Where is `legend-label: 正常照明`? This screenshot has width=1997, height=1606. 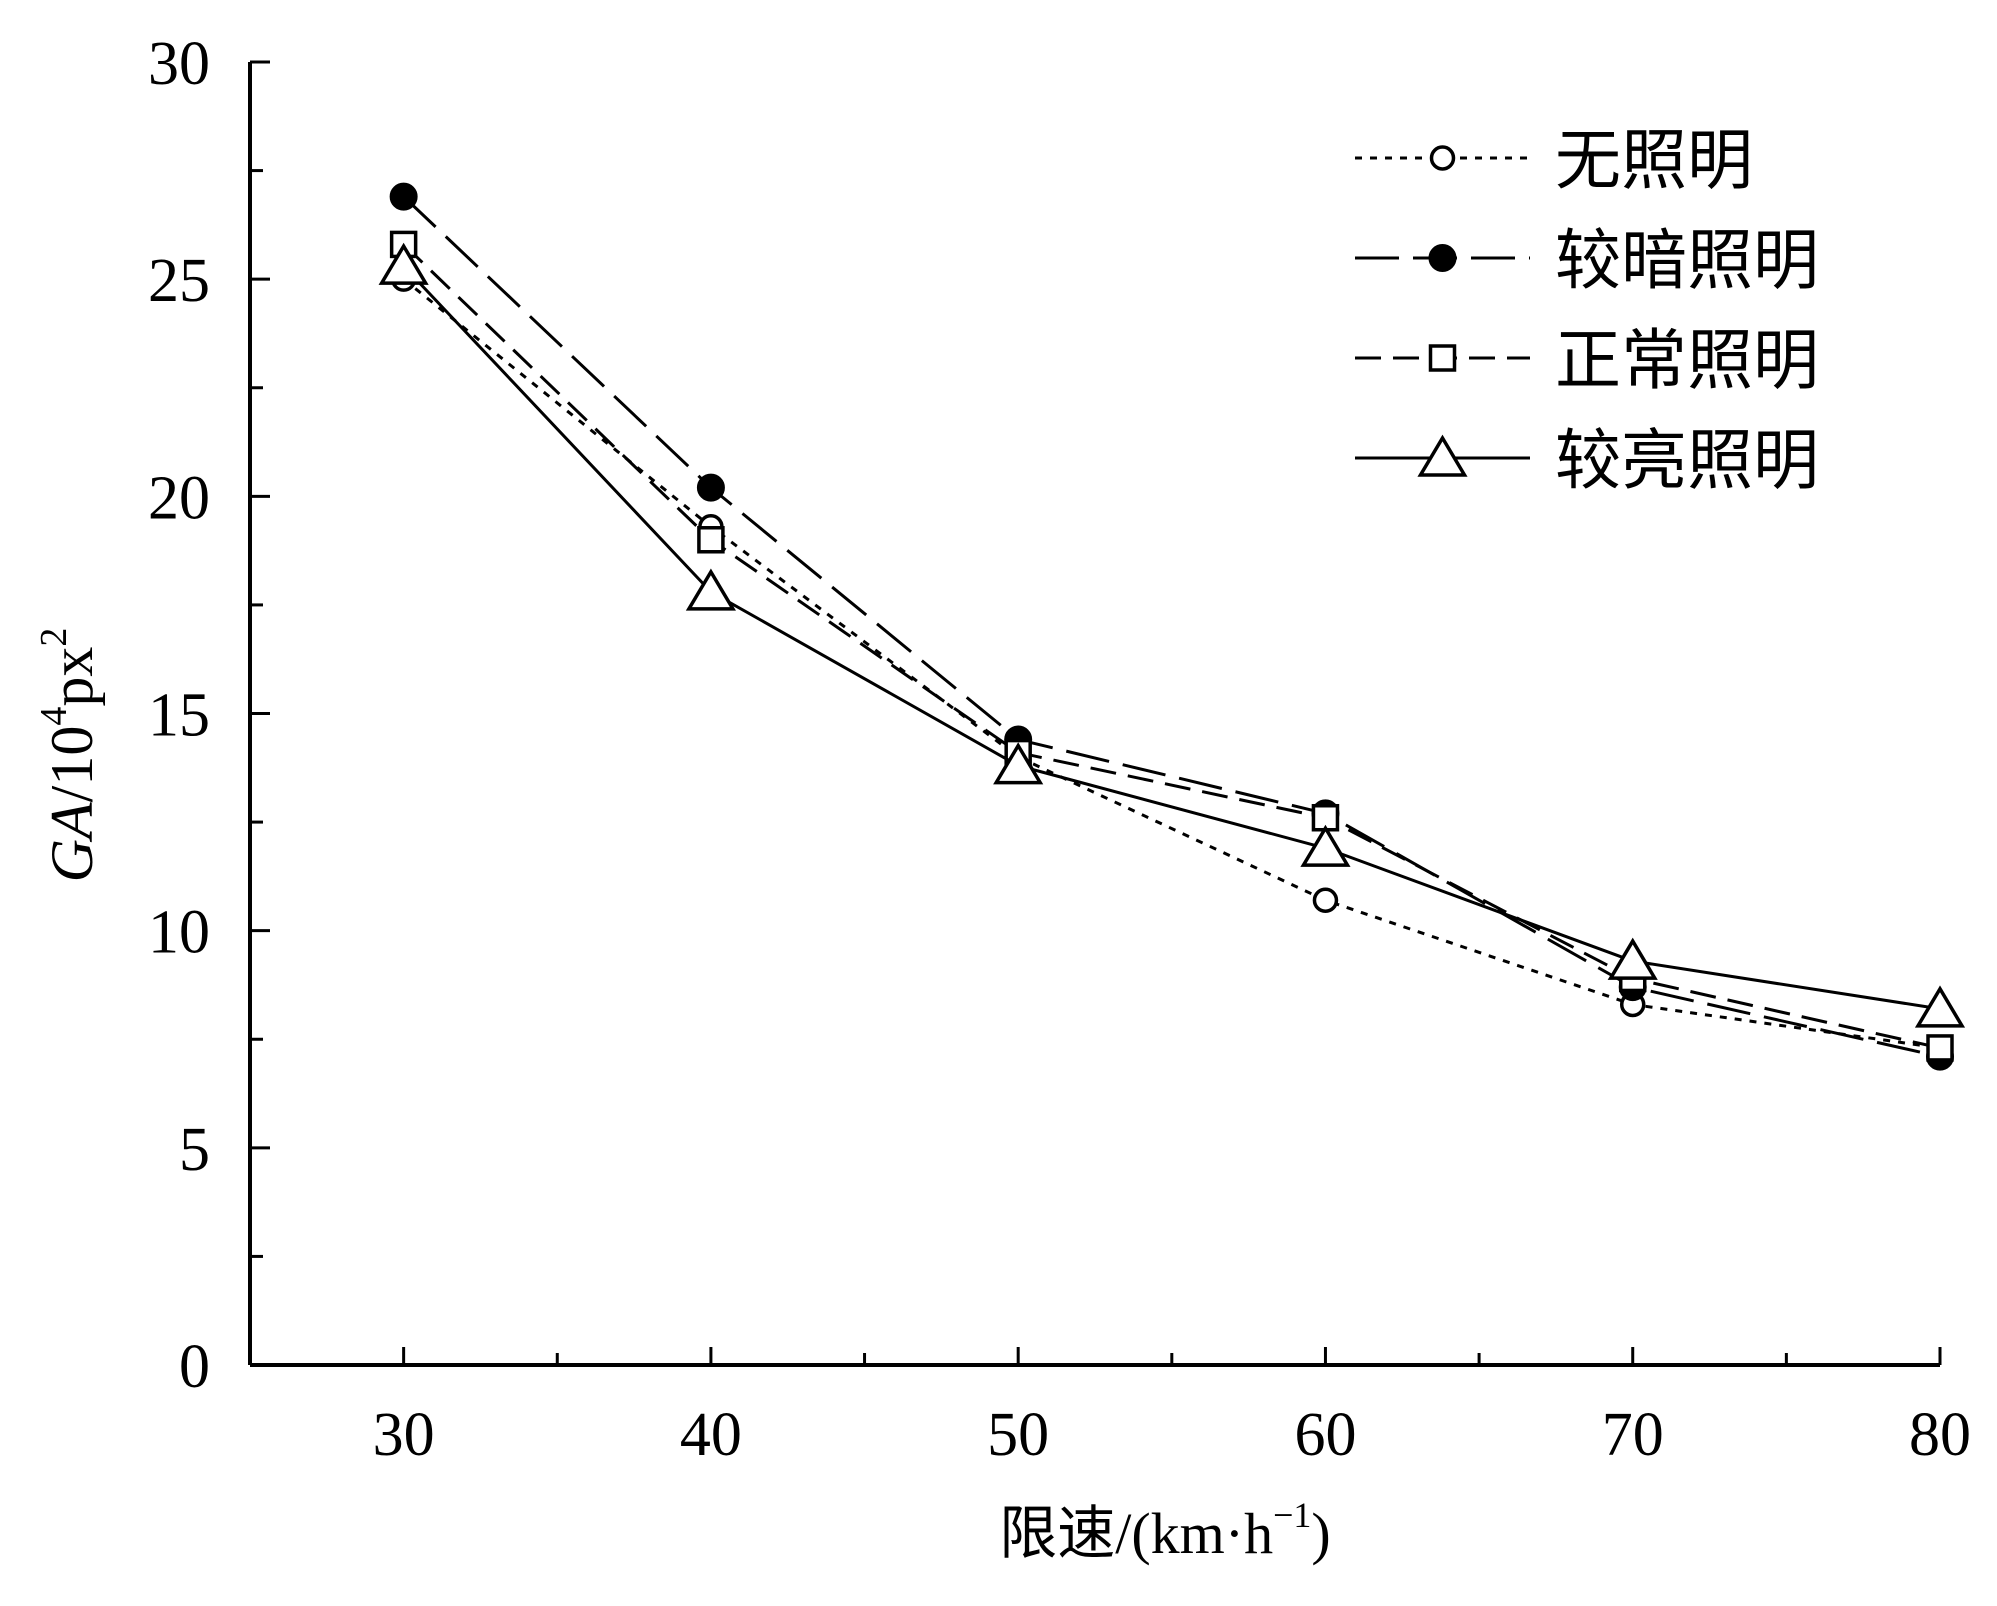
legend-label: 正常照明 is located at coordinates (1687, 361).